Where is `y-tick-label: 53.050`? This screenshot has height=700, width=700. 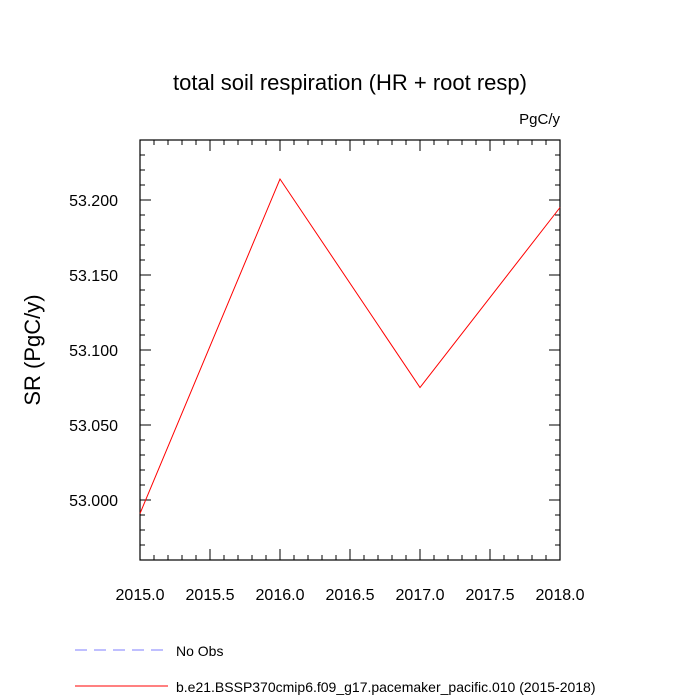 y-tick-label: 53.050 is located at coordinates (93, 426).